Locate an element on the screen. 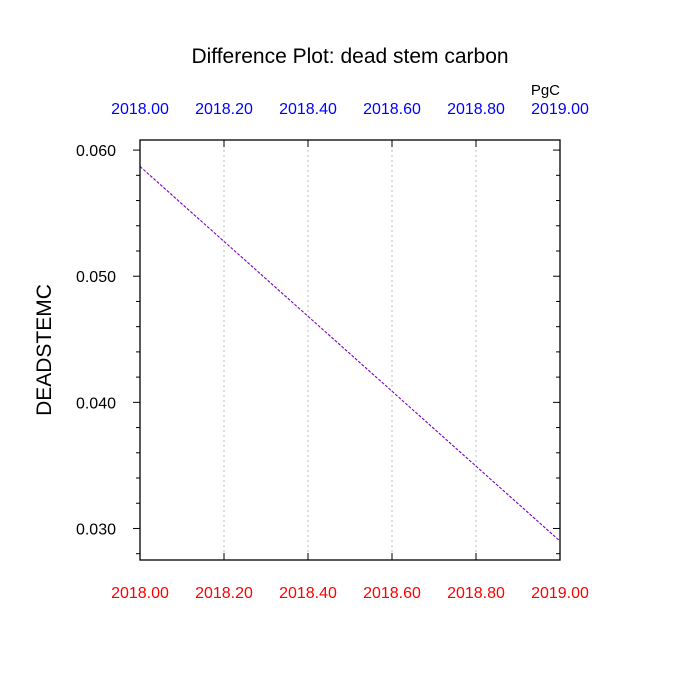 The height and width of the screenshot is (700, 700). x-tick-label-bottom: 2018.00 is located at coordinates (140, 593).